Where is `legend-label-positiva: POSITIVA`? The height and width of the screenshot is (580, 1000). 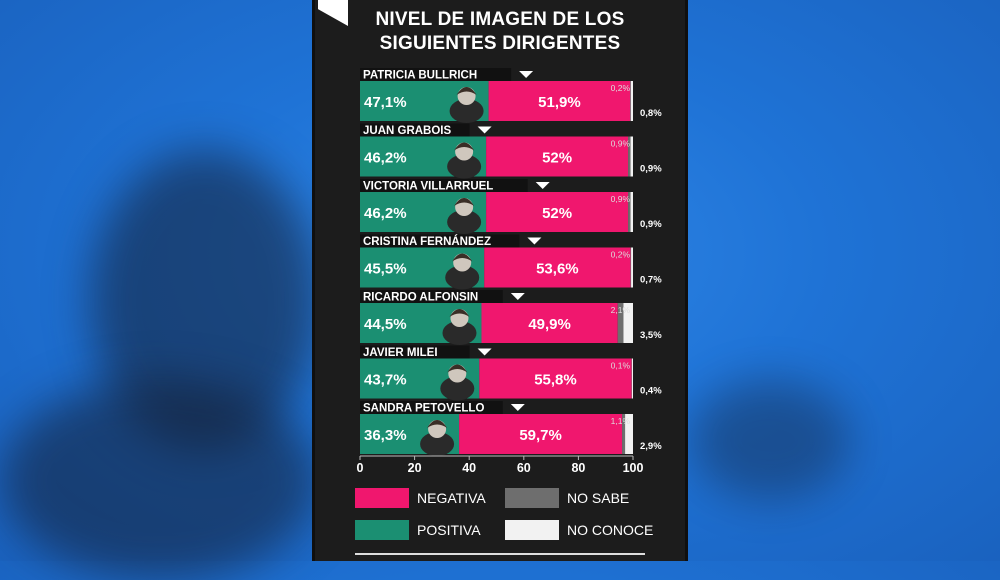
legend-label-positiva: POSITIVA is located at coordinates (449, 530).